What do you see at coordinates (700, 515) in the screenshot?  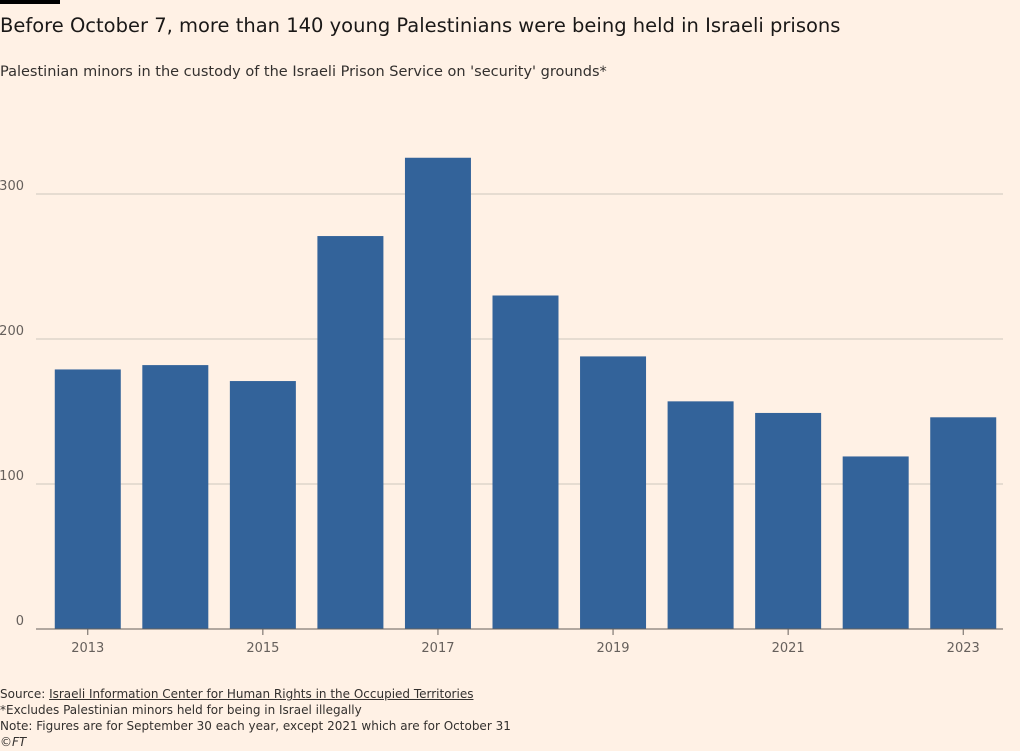 I see `bar-2020` at bounding box center [700, 515].